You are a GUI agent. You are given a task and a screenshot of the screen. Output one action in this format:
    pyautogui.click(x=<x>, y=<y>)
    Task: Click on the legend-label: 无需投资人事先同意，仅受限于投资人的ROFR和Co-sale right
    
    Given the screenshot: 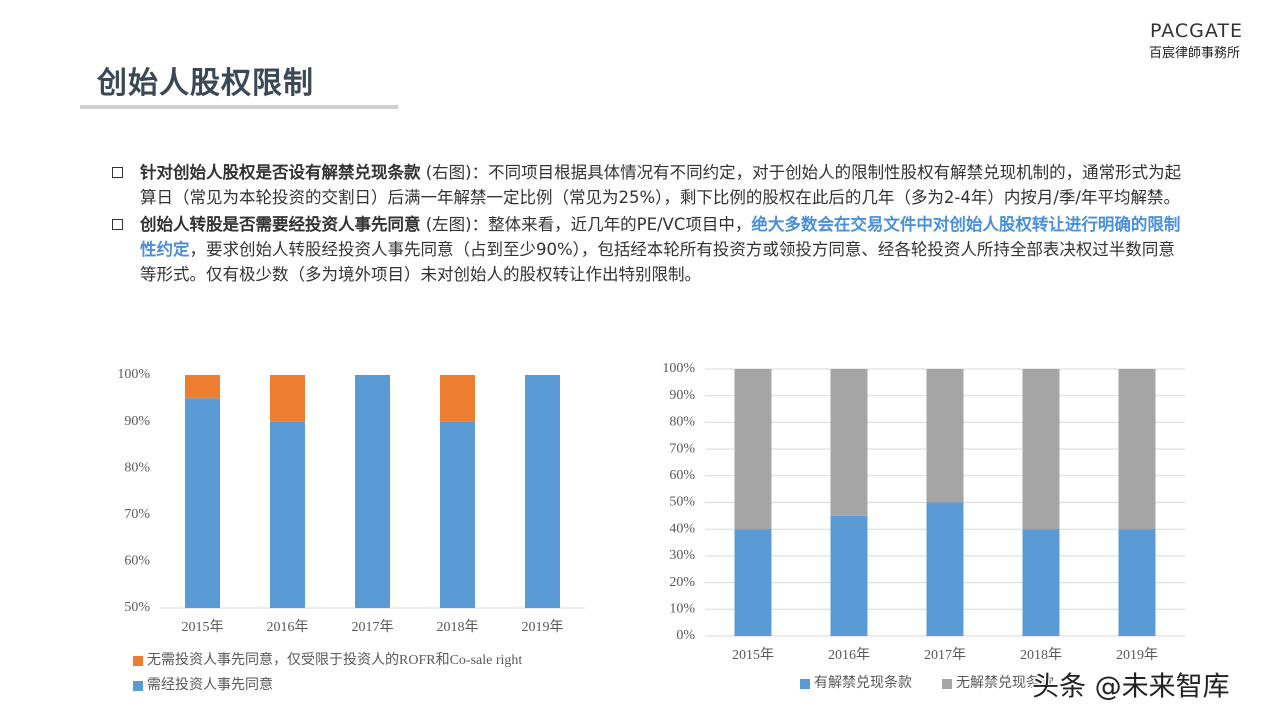 What is the action you would take?
    pyautogui.click(x=334, y=659)
    